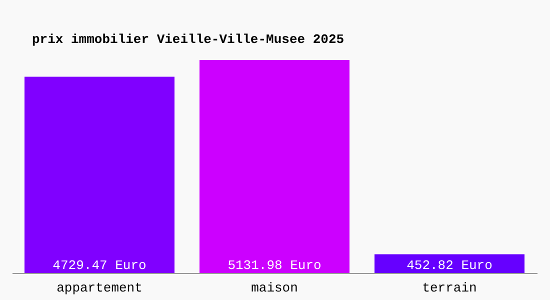  Describe the element at coordinates (188, 39) in the screenshot. I see `chart-title: prix immobilier Vieille-Ville-Musee 2025` at that location.